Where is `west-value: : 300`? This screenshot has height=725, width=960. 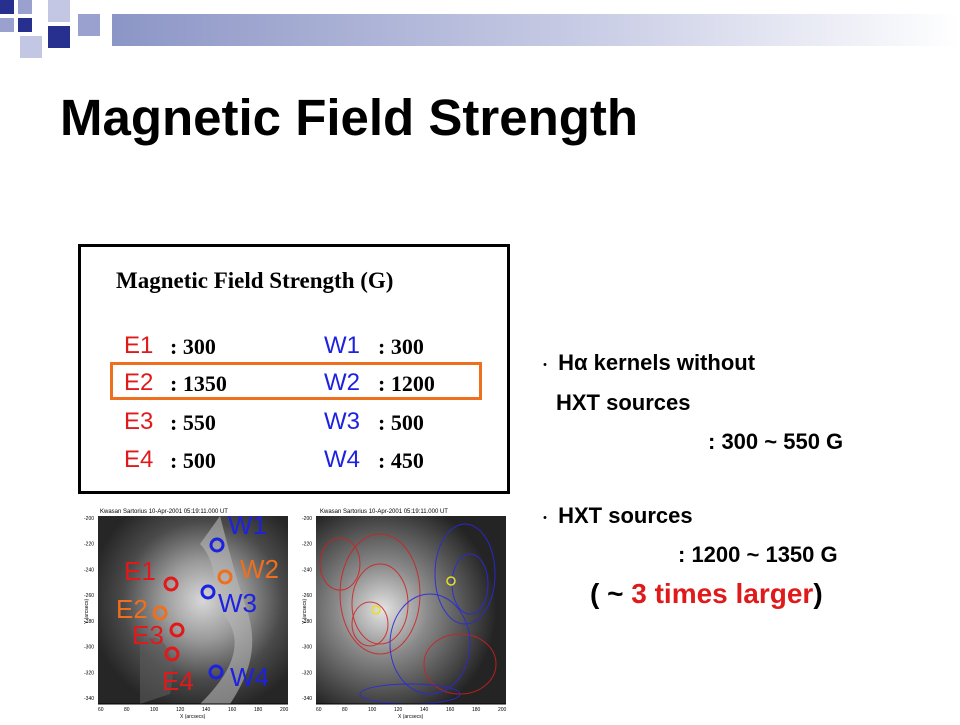 west-value: : 300 is located at coordinates (401, 346).